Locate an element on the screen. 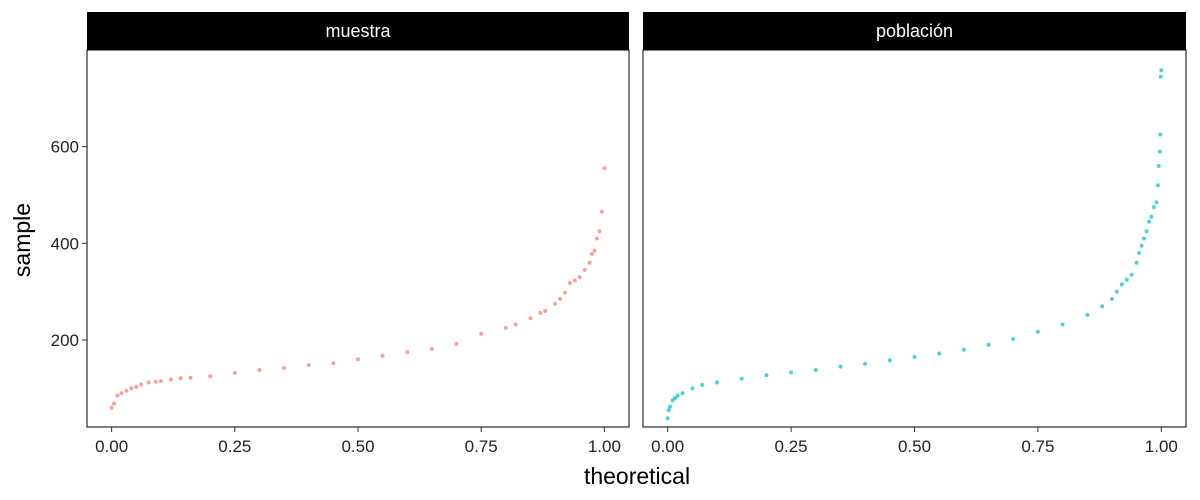 Image resolution: width=1200 pixels, height=500 pixels. facet-strip-label: población is located at coordinates (914, 31).